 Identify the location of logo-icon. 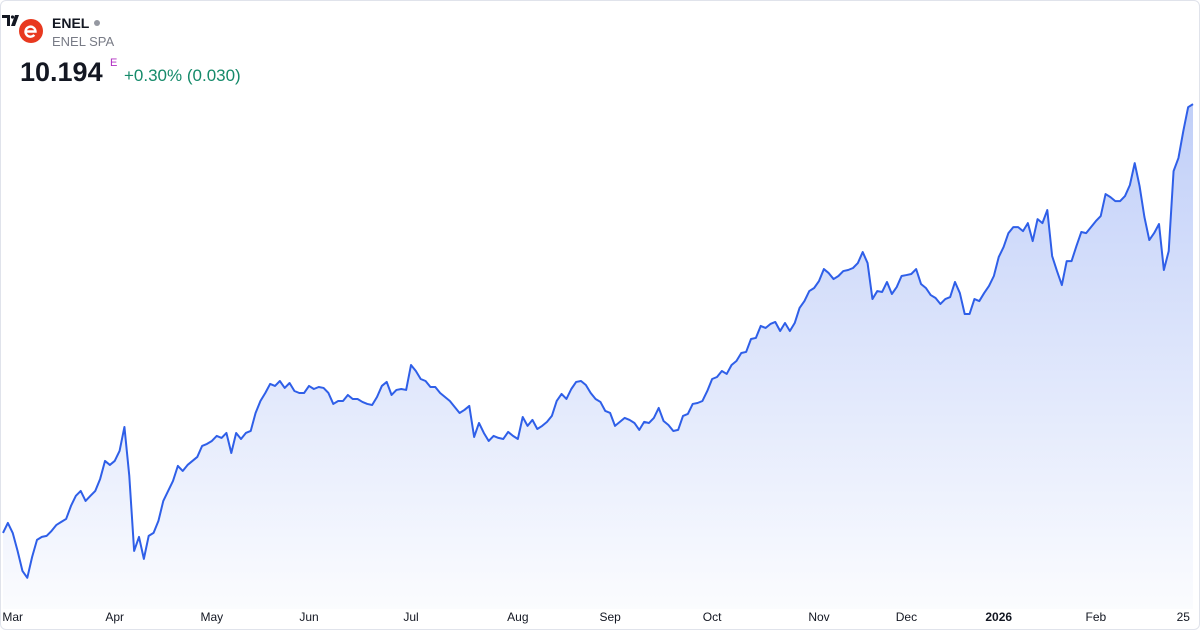
(30, 31).